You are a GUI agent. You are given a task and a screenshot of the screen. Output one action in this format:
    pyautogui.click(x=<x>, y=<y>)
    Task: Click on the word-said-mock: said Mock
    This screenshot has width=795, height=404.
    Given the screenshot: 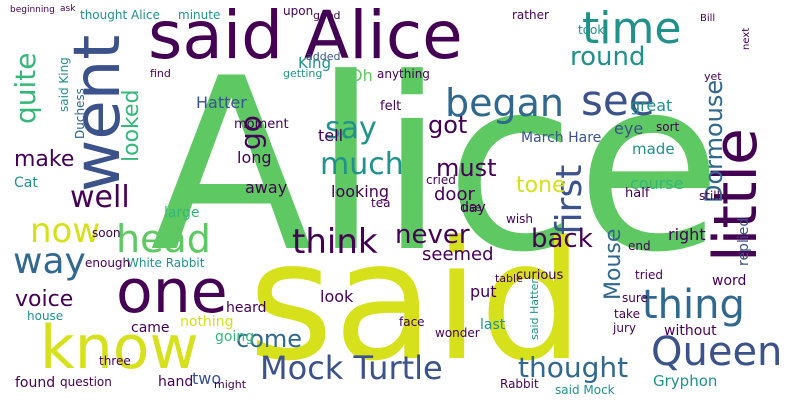 What is the action you would take?
    pyautogui.click(x=585, y=390)
    